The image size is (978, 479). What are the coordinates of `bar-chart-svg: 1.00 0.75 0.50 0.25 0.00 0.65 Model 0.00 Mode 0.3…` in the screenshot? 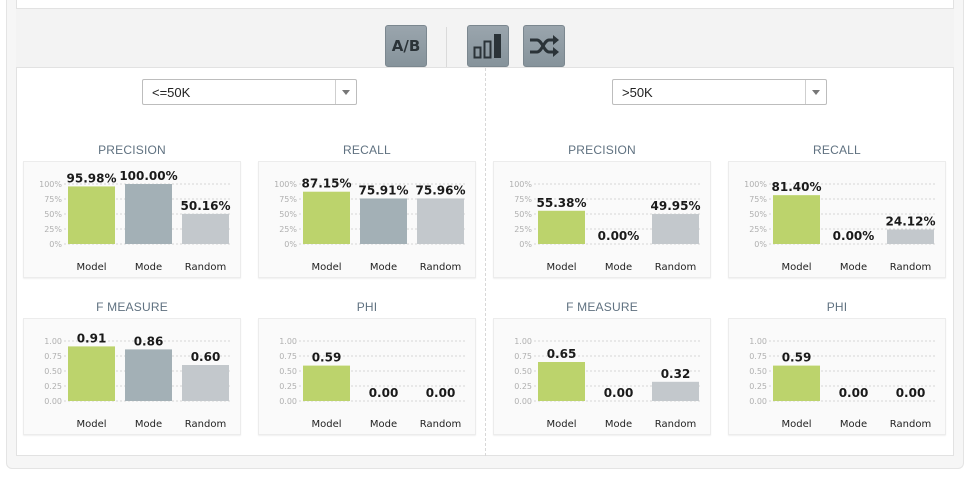 It's located at (608, 383).